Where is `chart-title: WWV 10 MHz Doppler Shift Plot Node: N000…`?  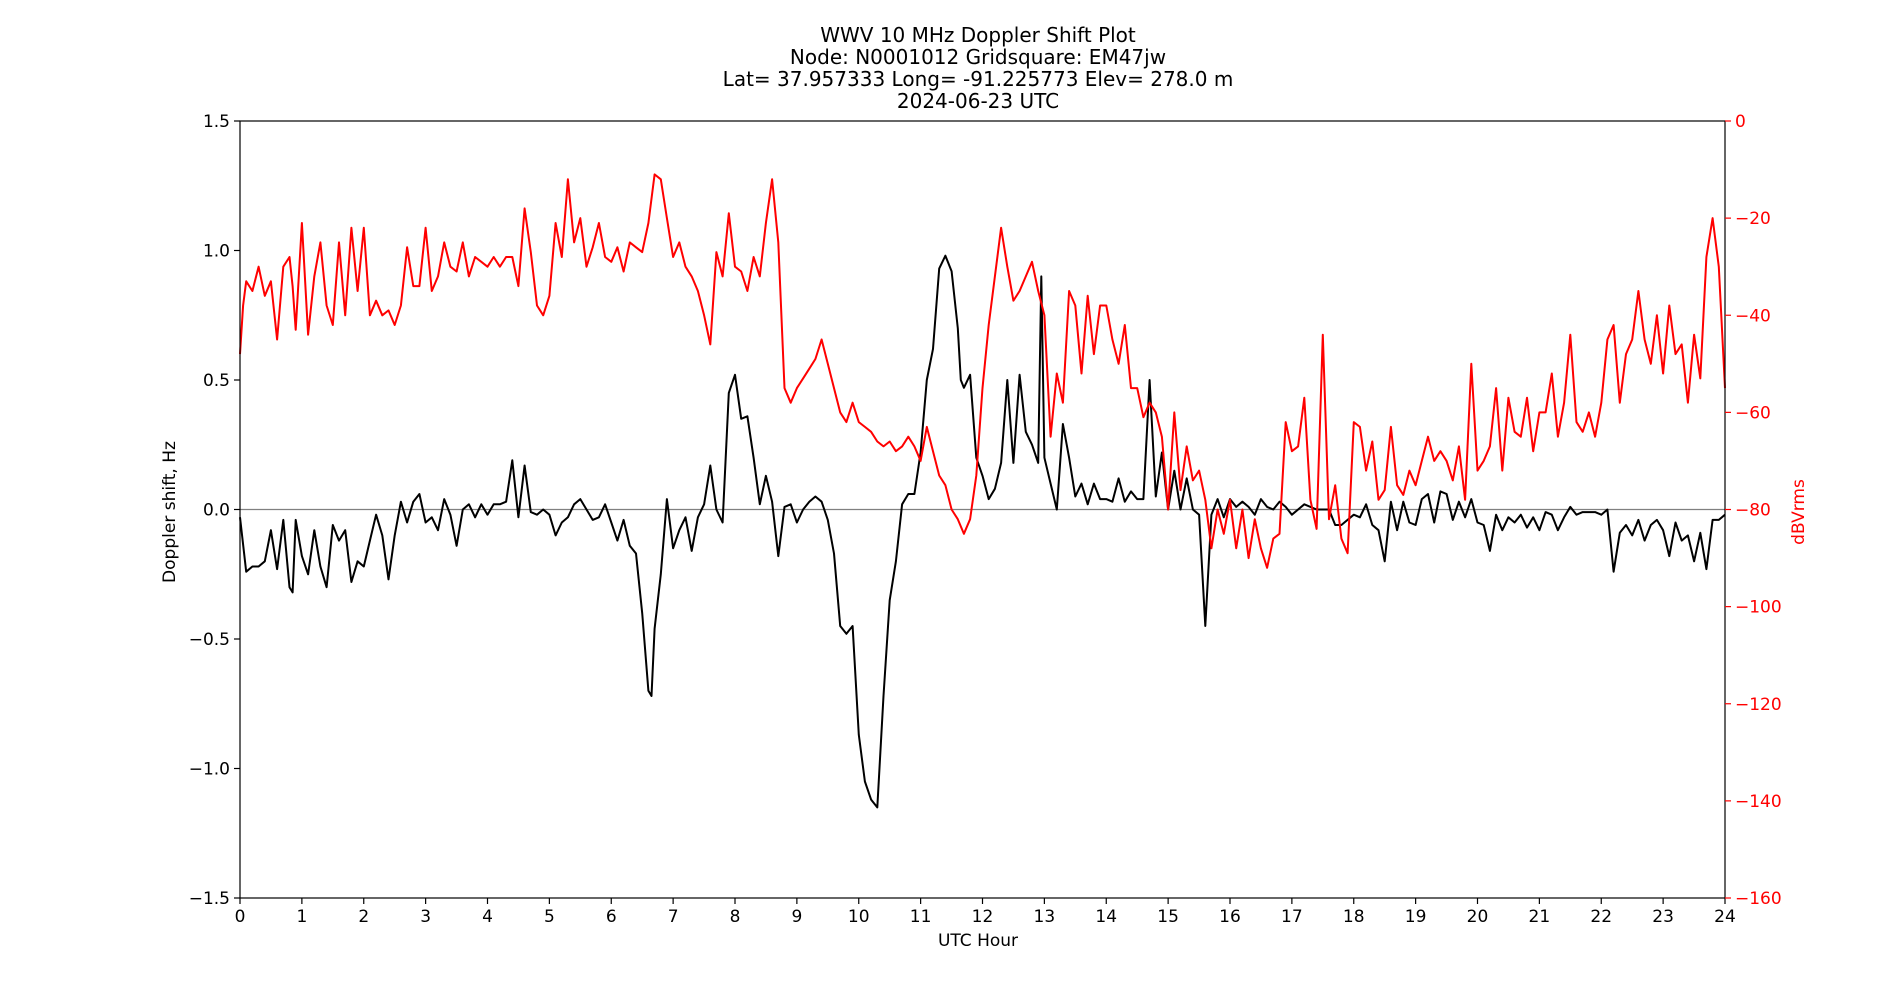
chart-title: WWV 10 MHz Doppler Shift Plot Node: N000… is located at coordinates (978, 68).